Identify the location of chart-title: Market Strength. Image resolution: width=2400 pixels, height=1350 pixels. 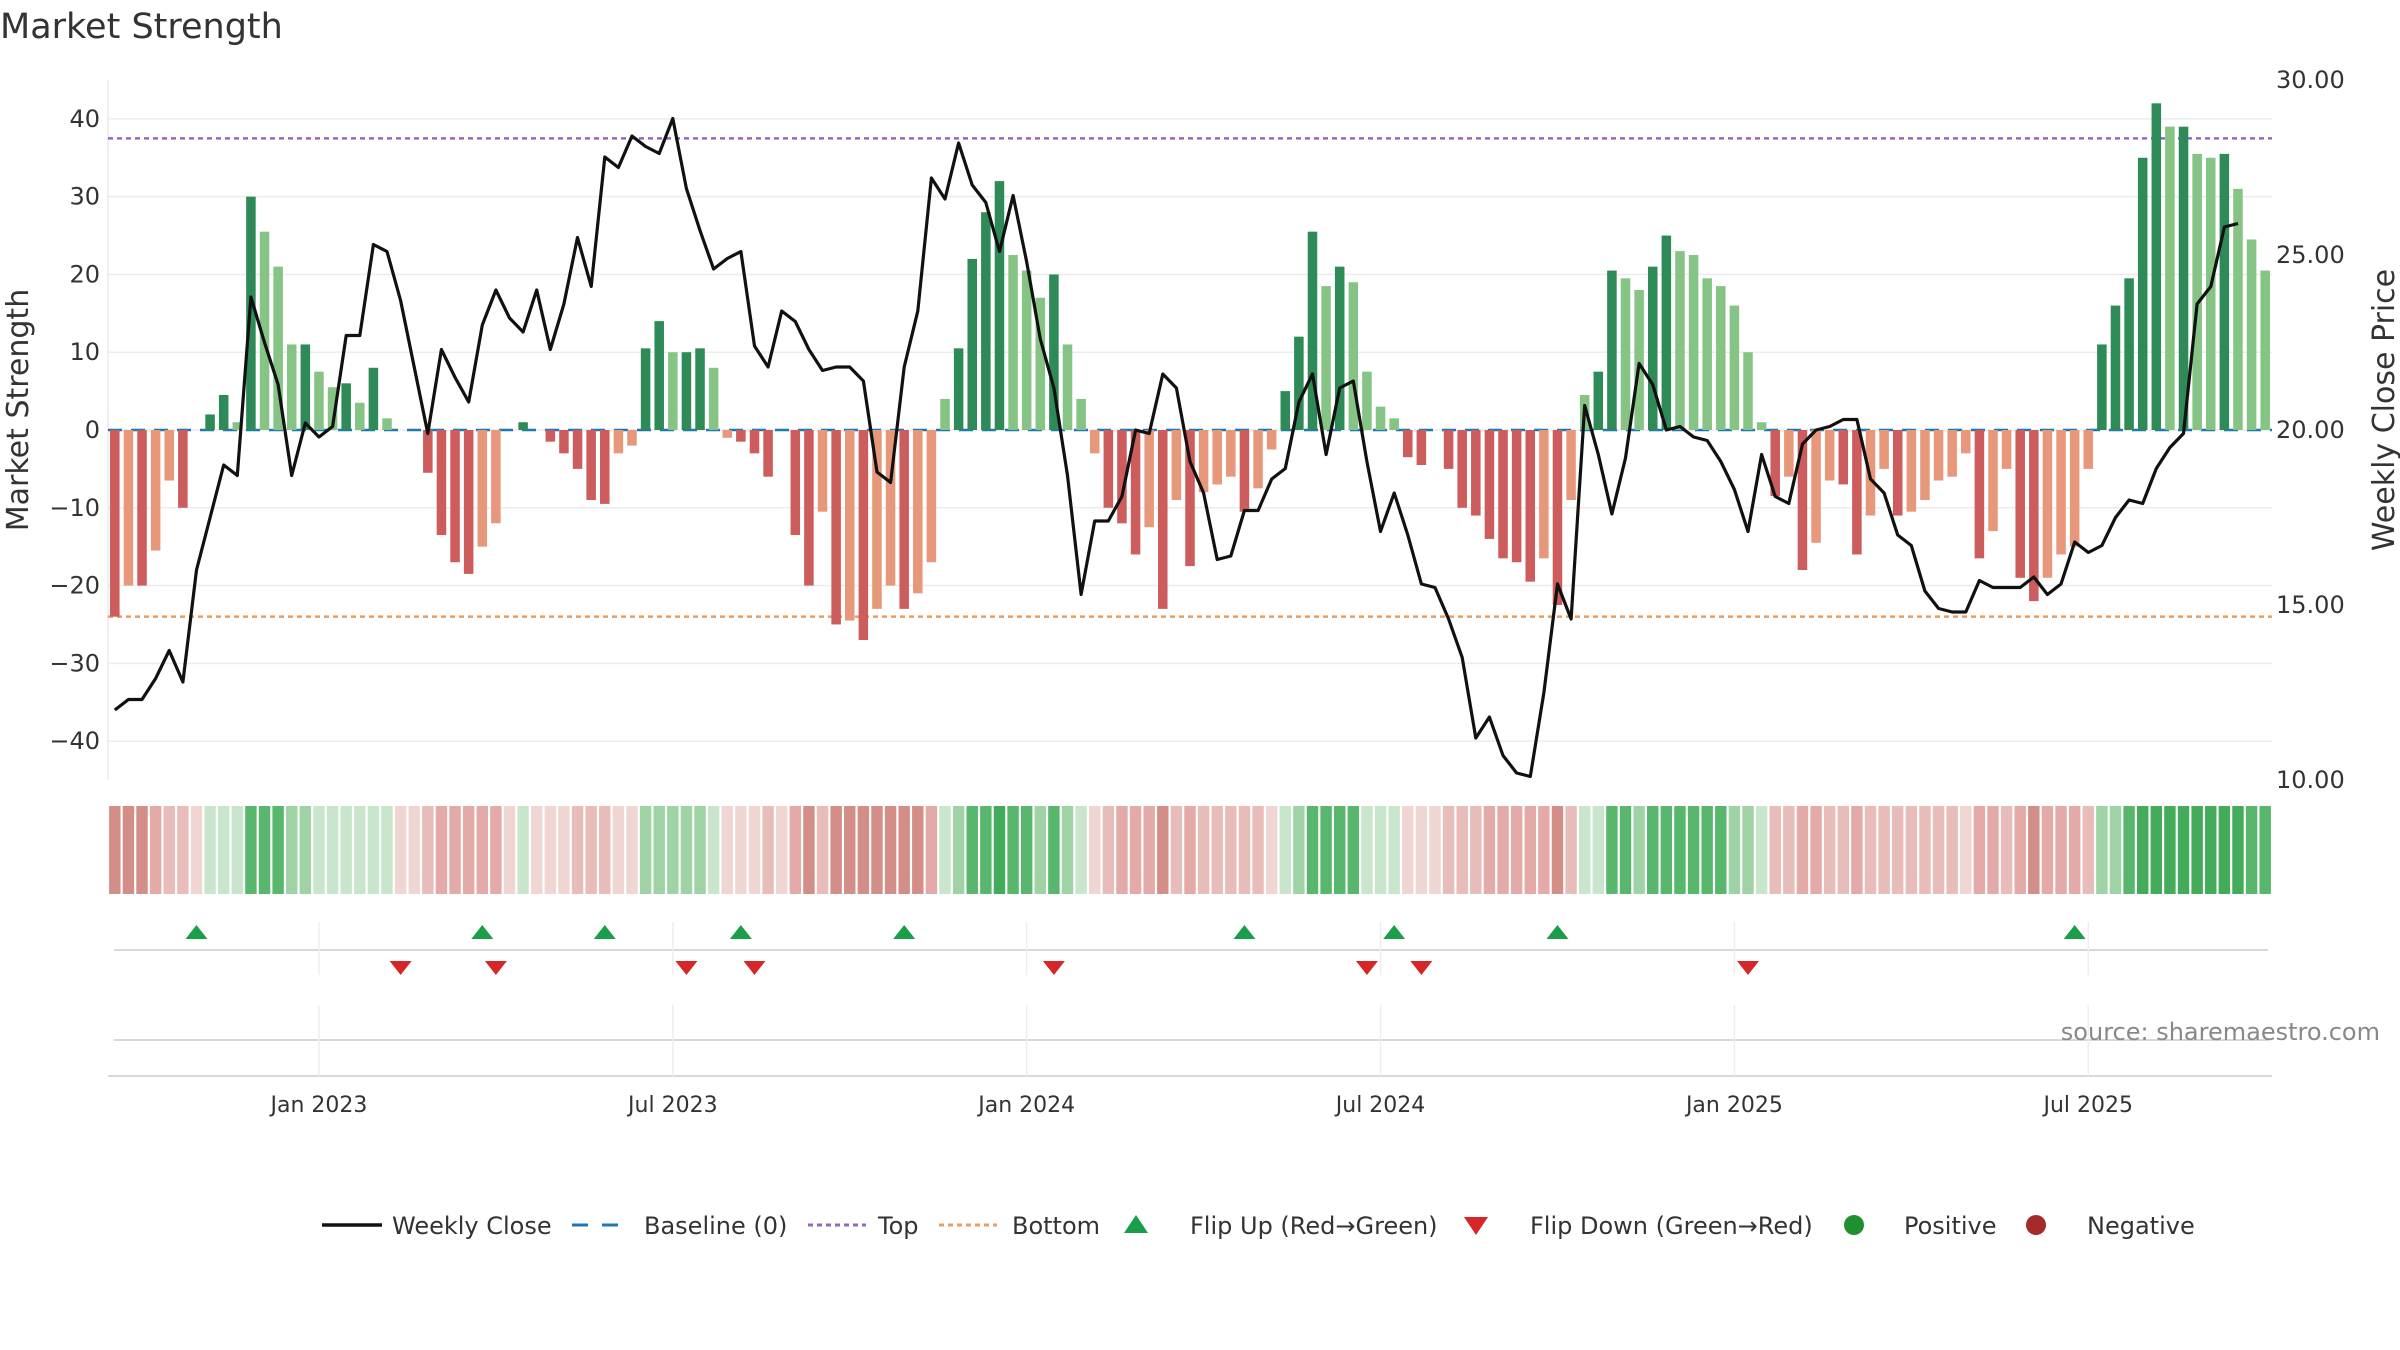
(141, 27).